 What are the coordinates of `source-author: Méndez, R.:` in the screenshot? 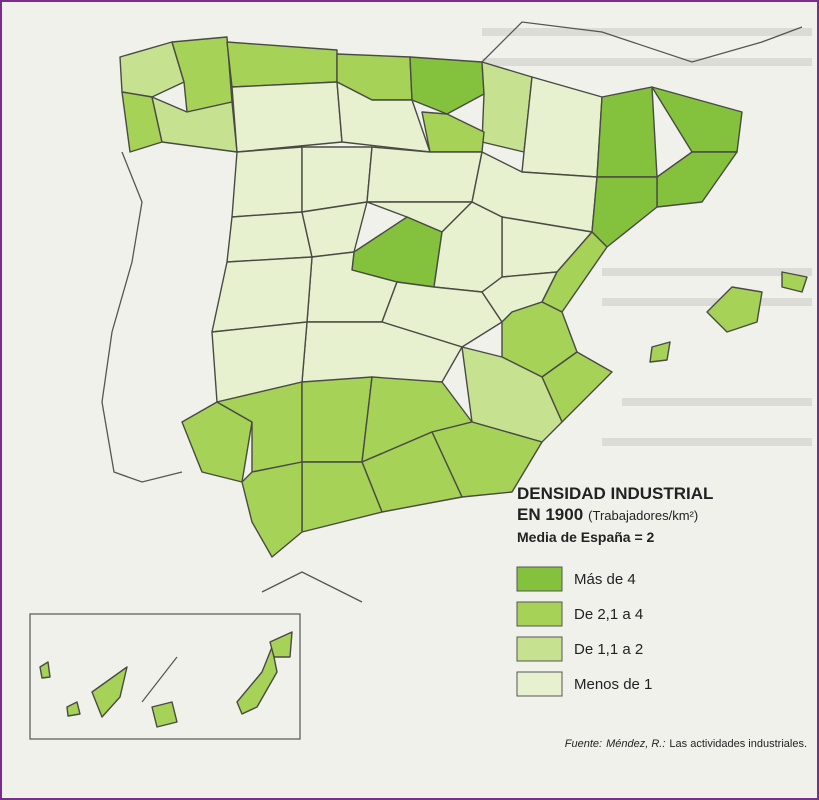 It's located at (635, 744).